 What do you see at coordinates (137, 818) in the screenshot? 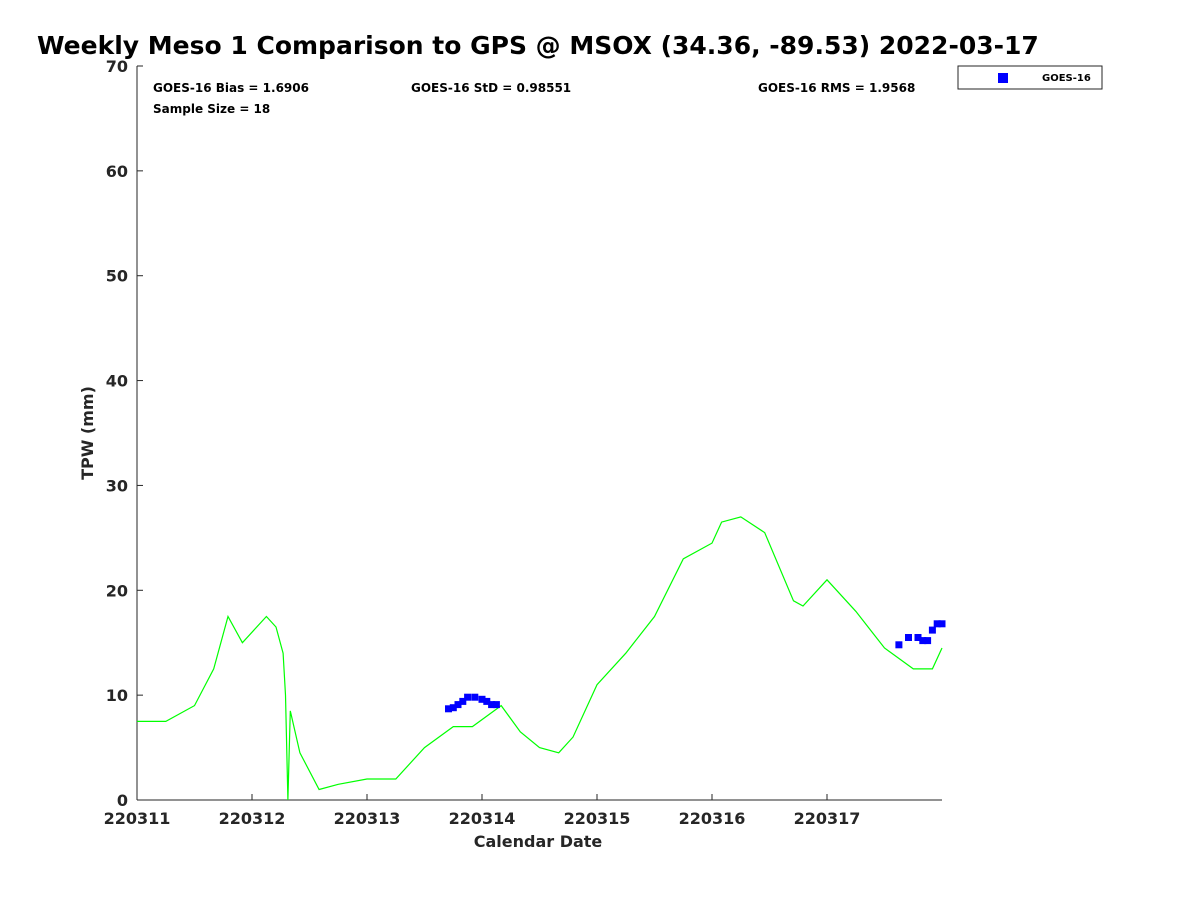
I see `x-tick-label: 220311` at bounding box center [137, 818].